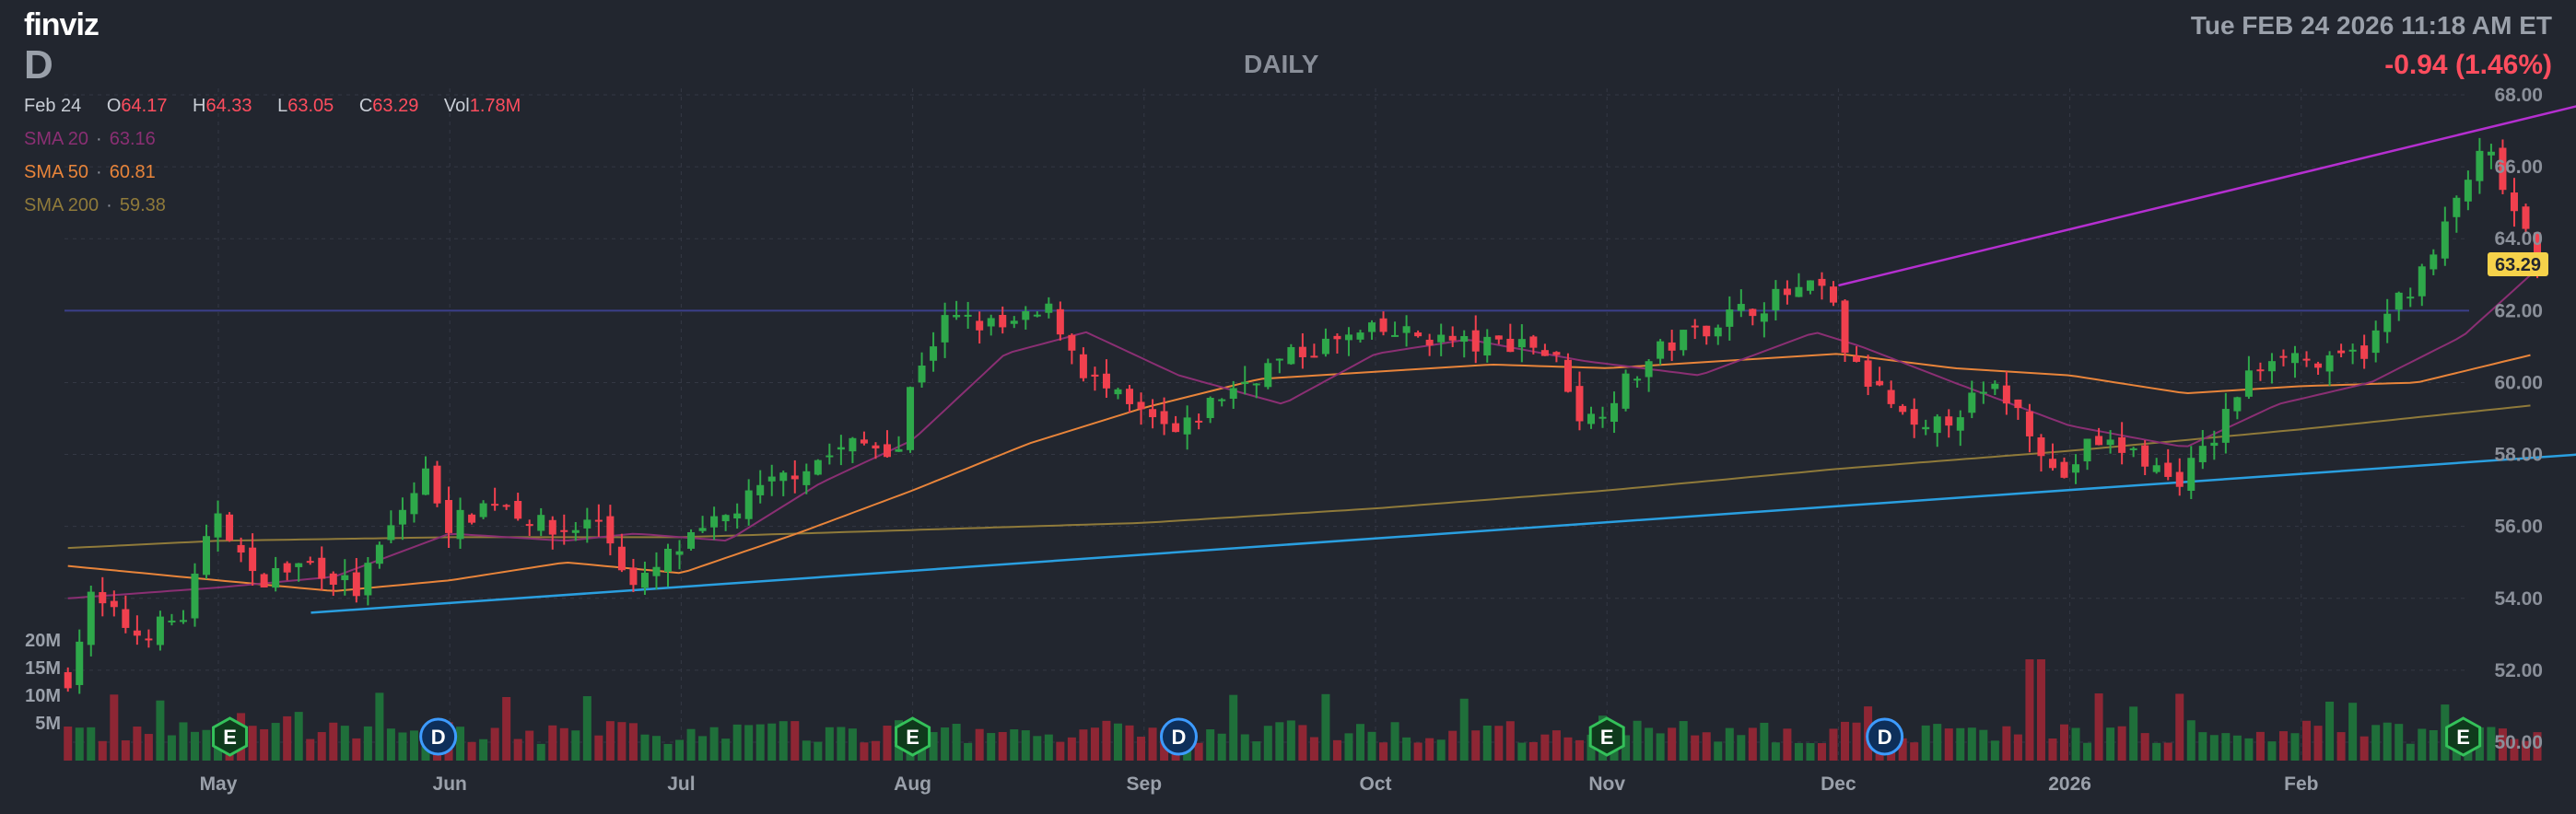 This screenshot has width=2576, height=814. I want to click on event-marker-label: D, so click(1179, 737).